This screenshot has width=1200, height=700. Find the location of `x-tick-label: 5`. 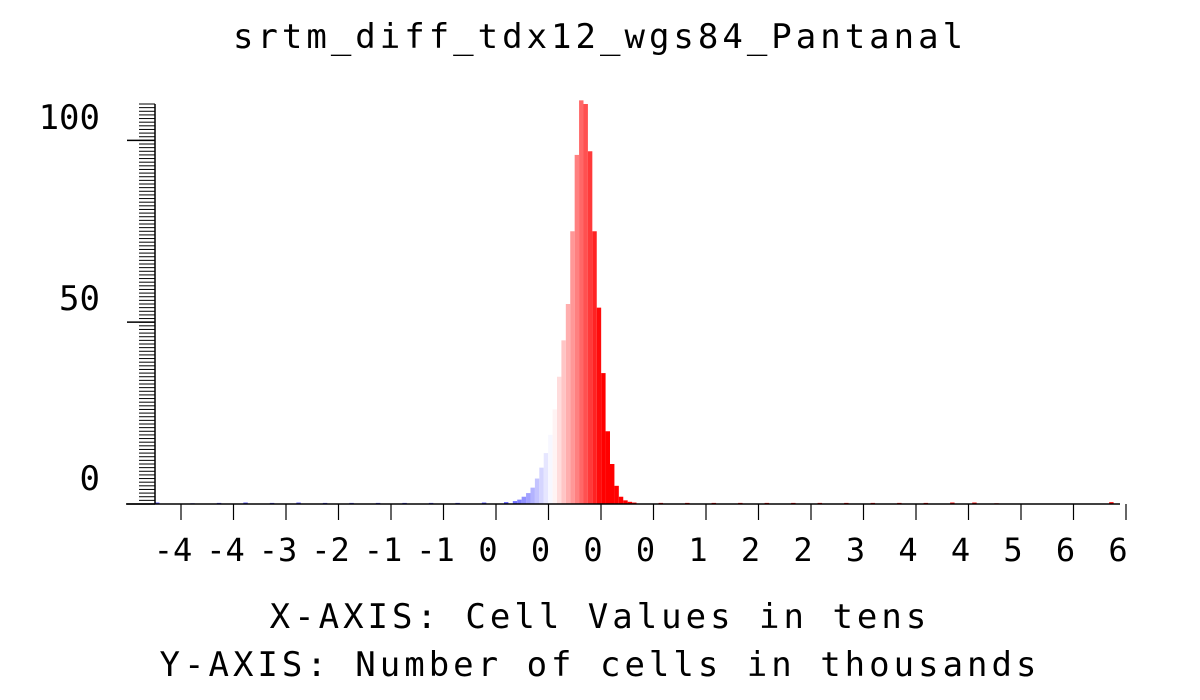

x-tick-label: 5 is located at coordinates (1012, 550).